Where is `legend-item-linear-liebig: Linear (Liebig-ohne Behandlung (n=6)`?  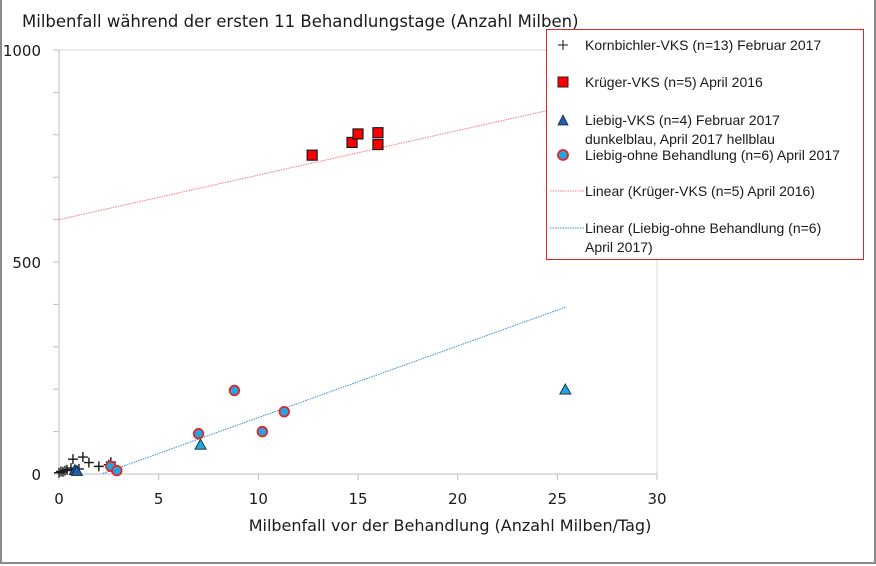
legend-item-linear-liebig: Linear (Liebig-ohne Behandlung (n=6) is located at coordinates (705, 228).